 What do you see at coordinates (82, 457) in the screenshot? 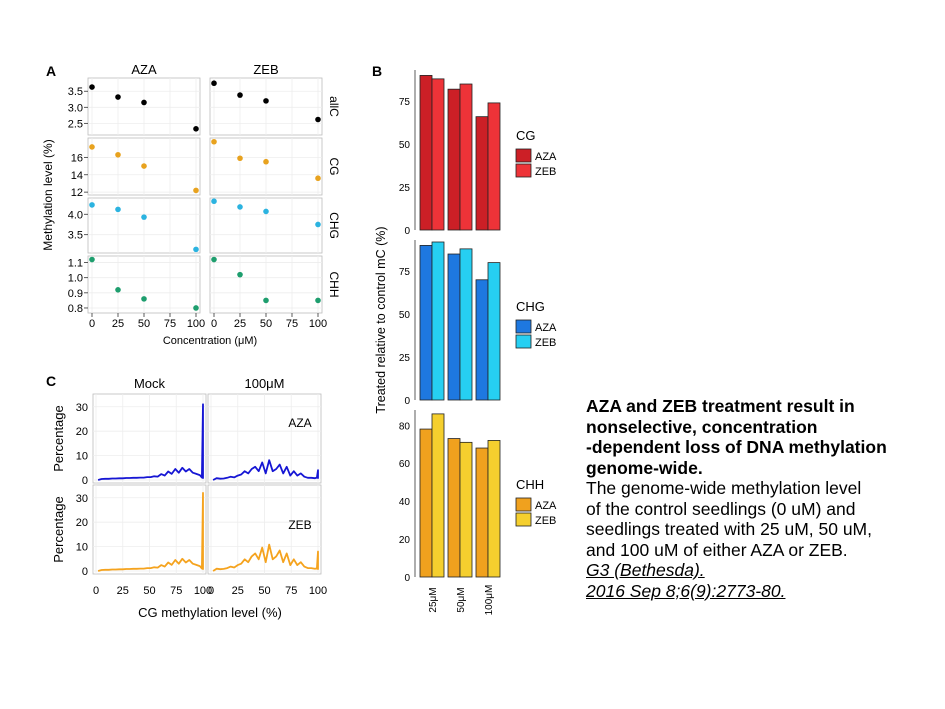
I see `y-tick-label: 10` at bounding box center [82, 457].